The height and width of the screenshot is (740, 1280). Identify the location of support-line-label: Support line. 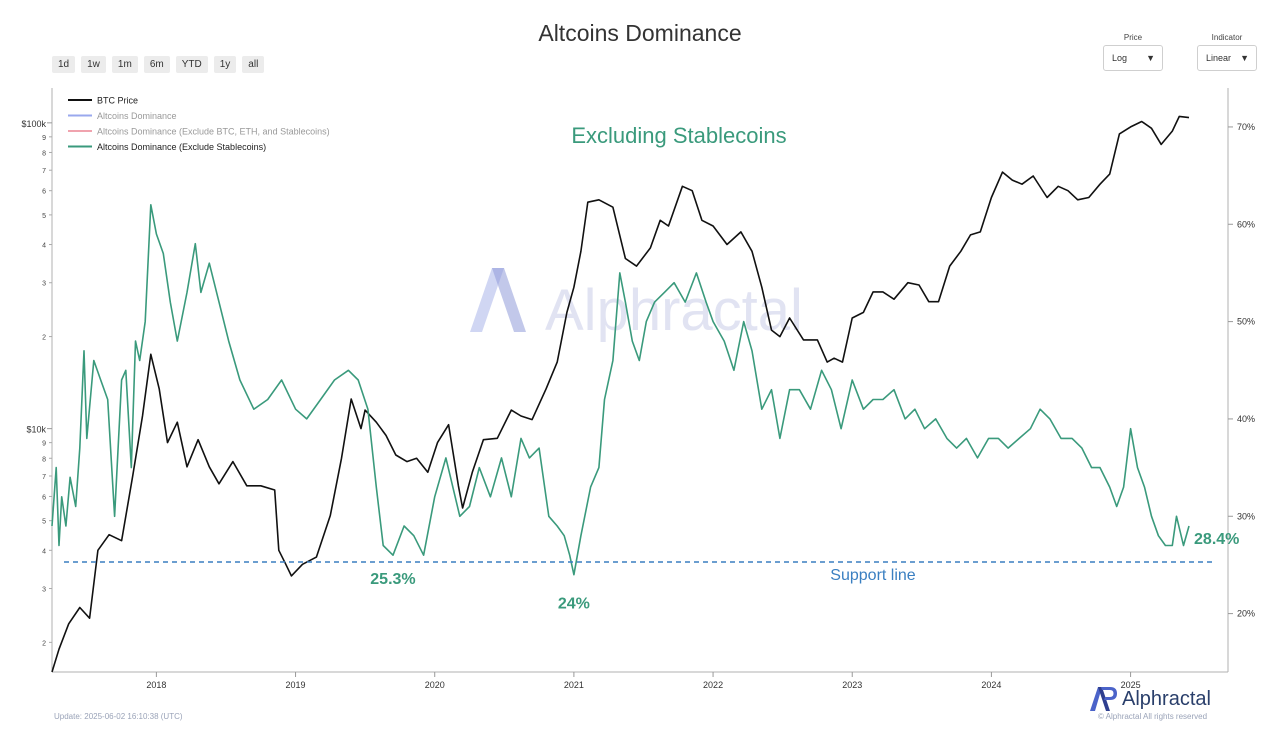
(872, 575).